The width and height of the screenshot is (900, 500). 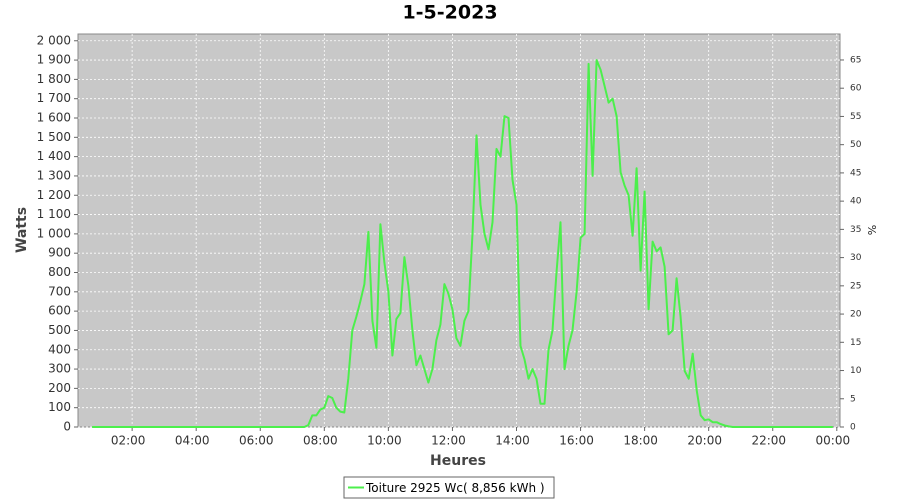 What do you see at coordinates (455, 488) in the screenshot?
I see `legend-label: Toiture 2925 Wc( 8,856 kWh )` at bounding box center [455, 488].